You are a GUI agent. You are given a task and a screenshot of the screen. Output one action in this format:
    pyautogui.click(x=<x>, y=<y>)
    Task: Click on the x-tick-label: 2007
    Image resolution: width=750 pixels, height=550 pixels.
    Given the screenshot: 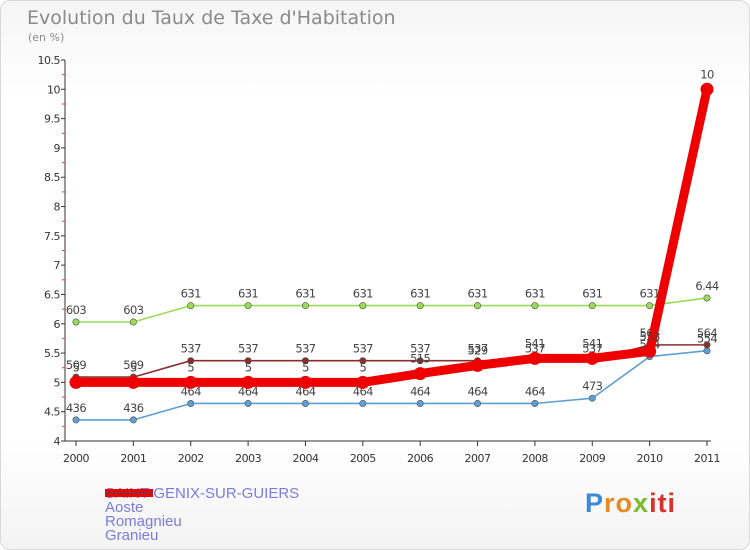 What is the action you would take?
    pyautogui.click(x=478, y=458)
    